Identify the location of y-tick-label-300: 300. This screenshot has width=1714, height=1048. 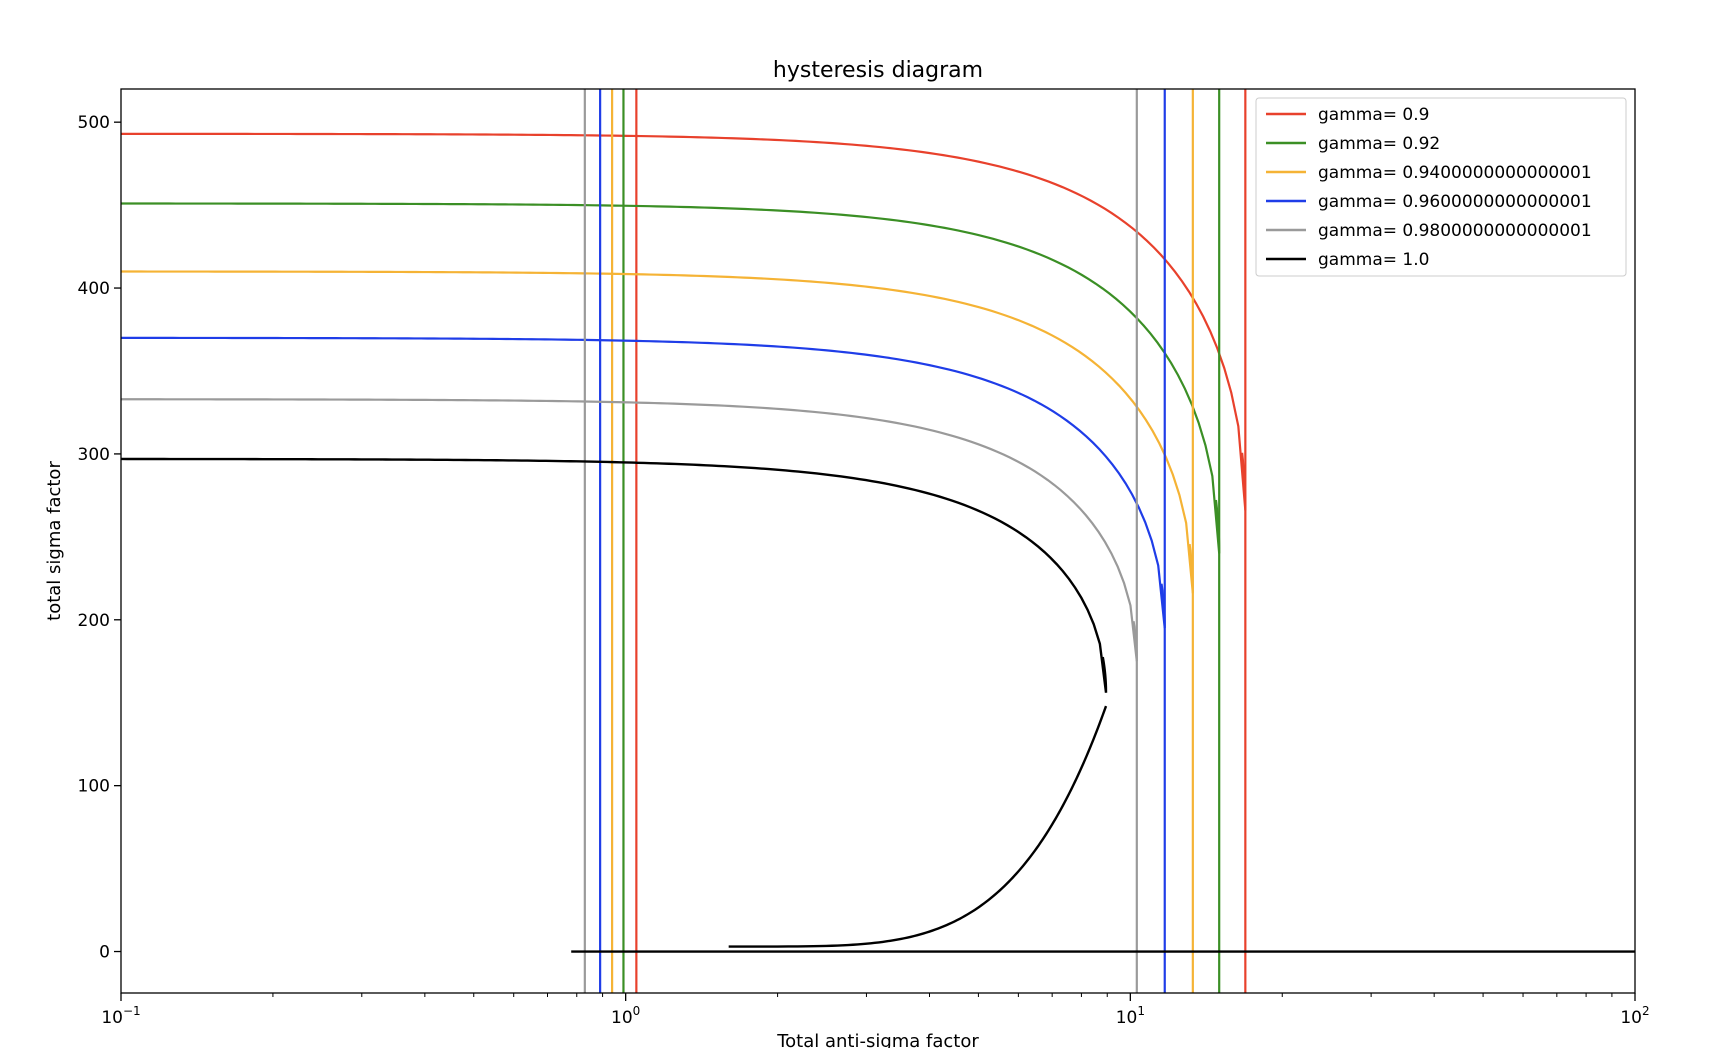
(94, 455).